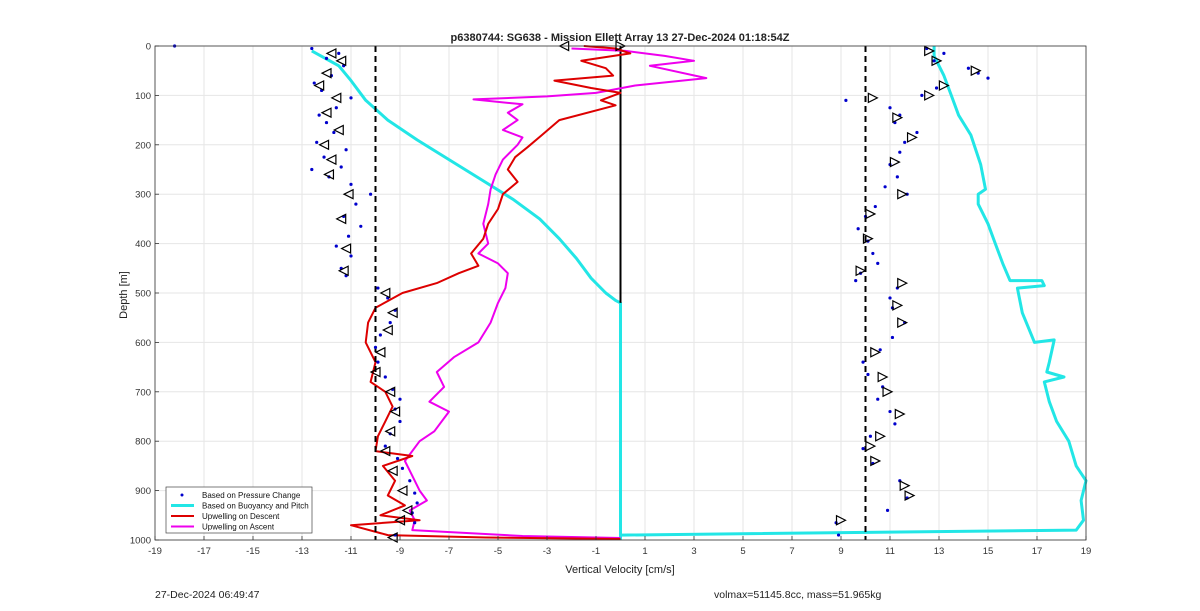 The width and height of the screenshot is (1200, 611). Describe the element at coordinates (547, 551) in the screenshot. I see `x-tick-label: -3` at that location.